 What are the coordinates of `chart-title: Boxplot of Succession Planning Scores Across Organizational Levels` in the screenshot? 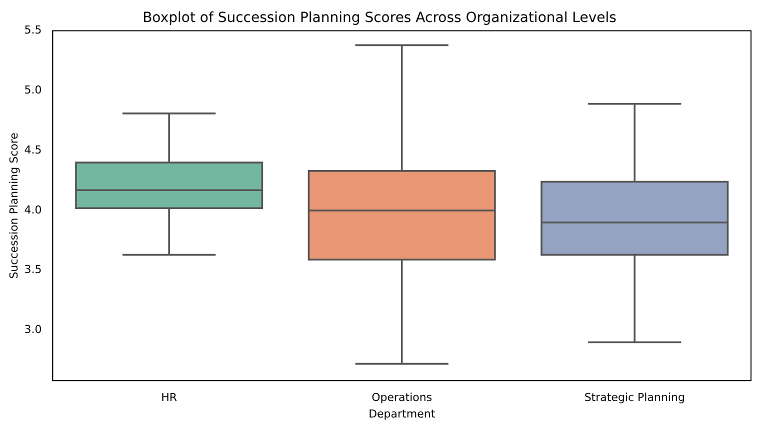 It's located at (379, 18).